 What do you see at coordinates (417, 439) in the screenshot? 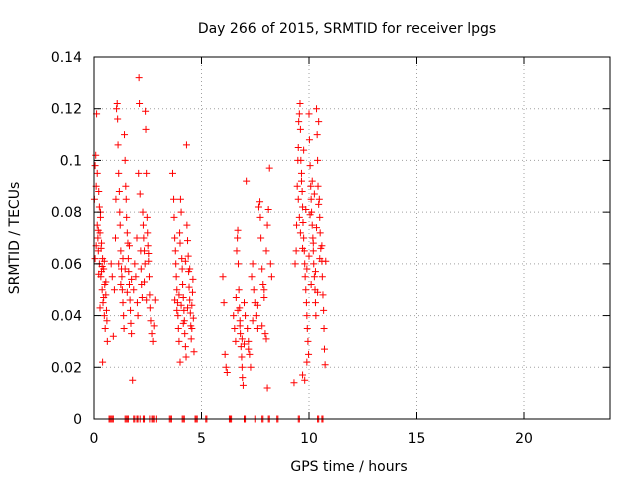
I see `x-tick-label: 15` at bounding box center [417, 439].